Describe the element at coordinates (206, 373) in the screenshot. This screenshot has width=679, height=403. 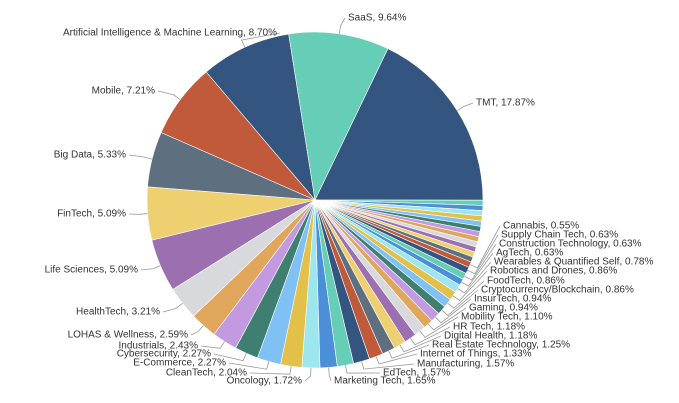
I see `slice-label: CleanTech, 2.04%` at that location.